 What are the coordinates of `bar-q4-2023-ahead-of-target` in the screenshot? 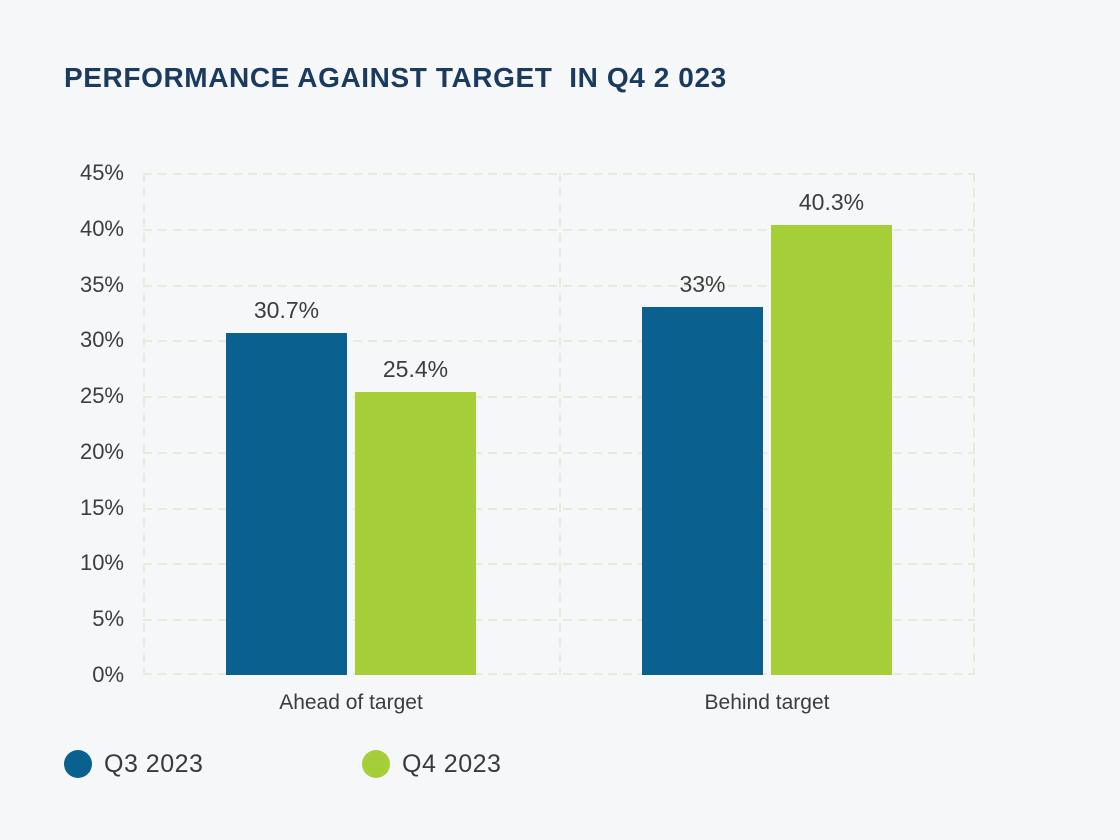 It's located at (415, 533).